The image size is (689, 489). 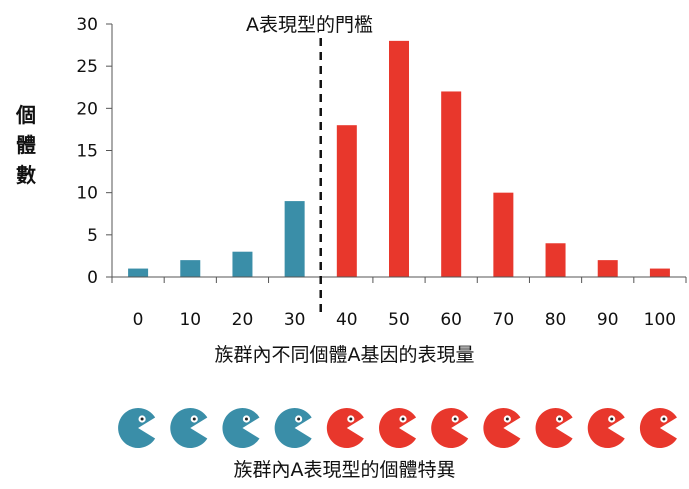 What do you see at coordinates (399, 320) in the screenshot?
I see `x-tick-label: 50` at bounding box center [399, 320].